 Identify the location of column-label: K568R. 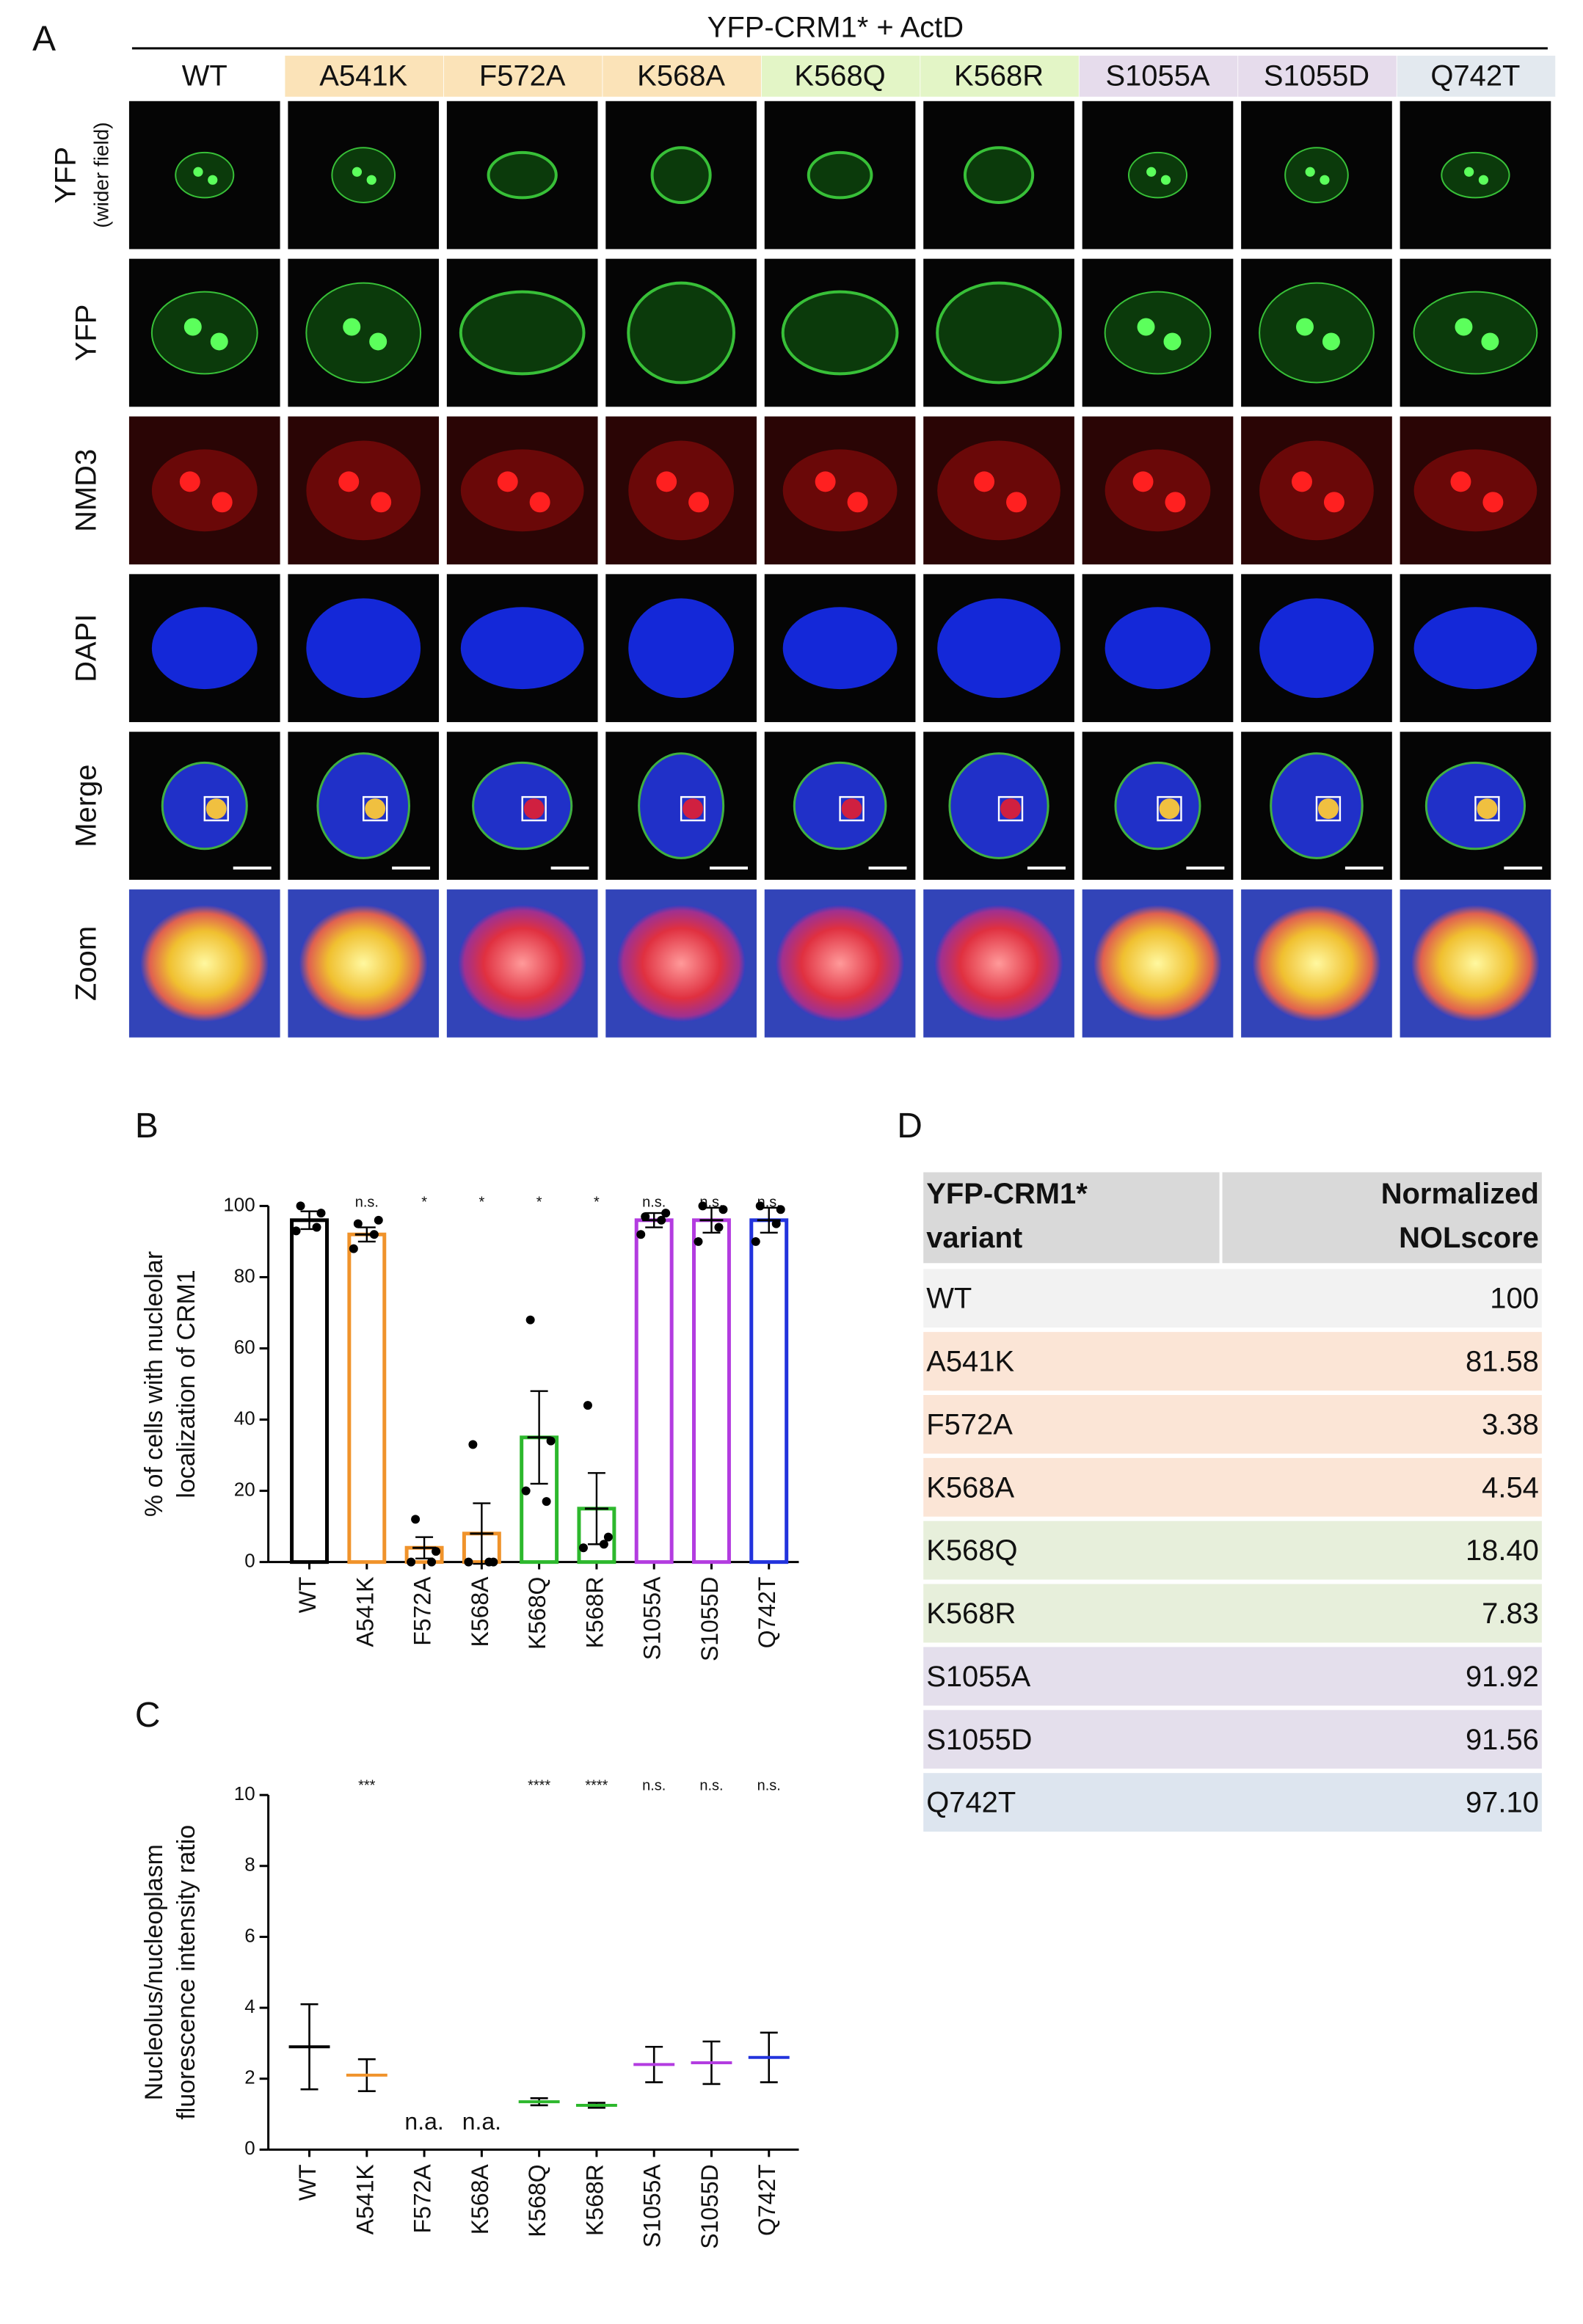
(999, 75).